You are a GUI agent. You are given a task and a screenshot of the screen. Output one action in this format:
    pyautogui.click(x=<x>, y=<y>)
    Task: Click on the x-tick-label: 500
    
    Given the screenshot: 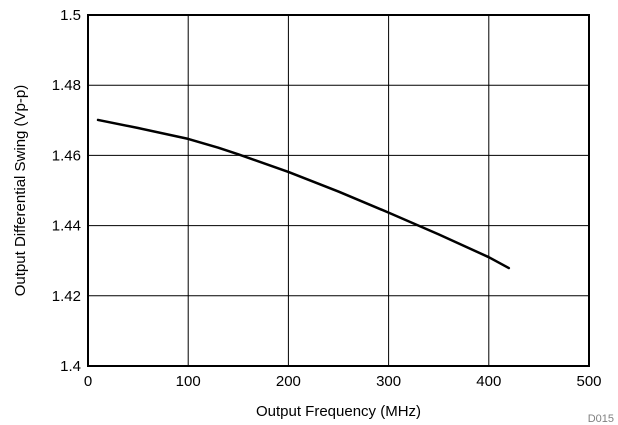 What is the action you would take?
    pyautogui.click(x=588, y=381)
    